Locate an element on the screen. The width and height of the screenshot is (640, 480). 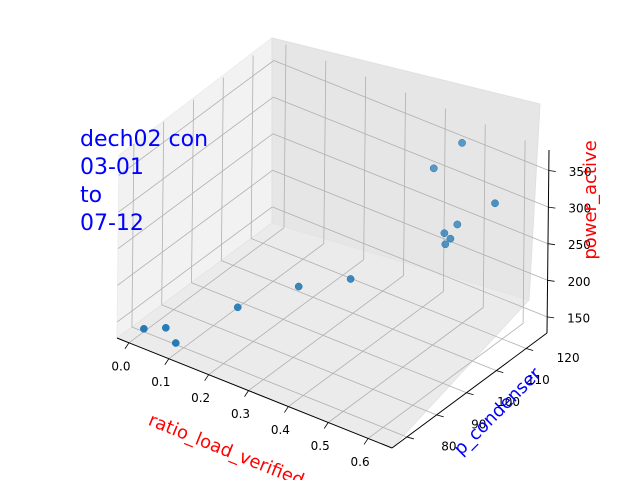
z-axis-label: power_active is located at coordinates (590, 199).